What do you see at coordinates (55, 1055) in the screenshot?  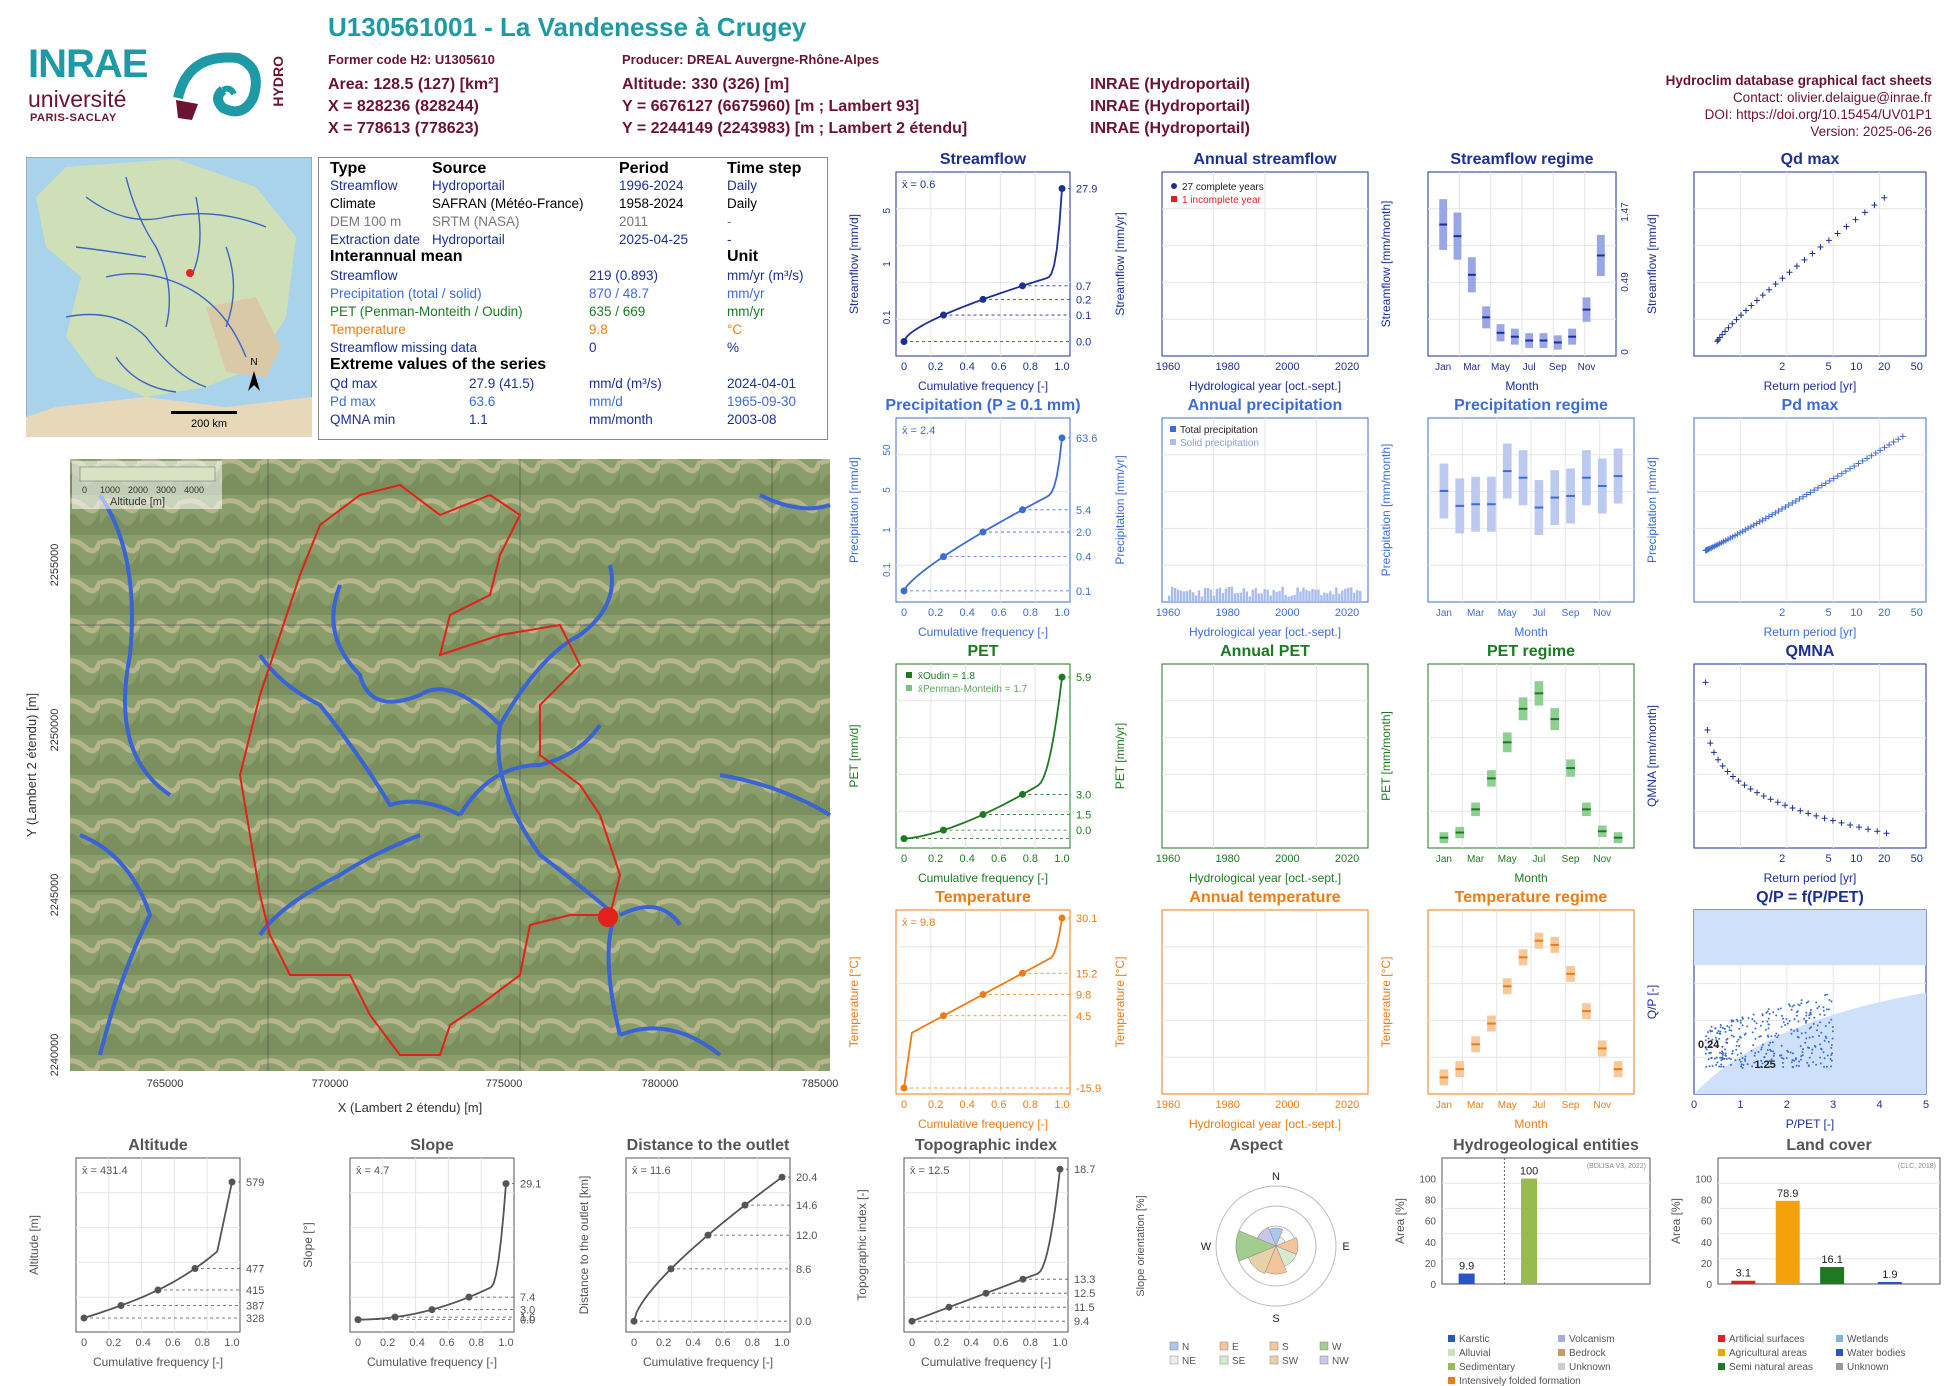 I see `y-tick: 2240000` at bounding box center [55, 1055].